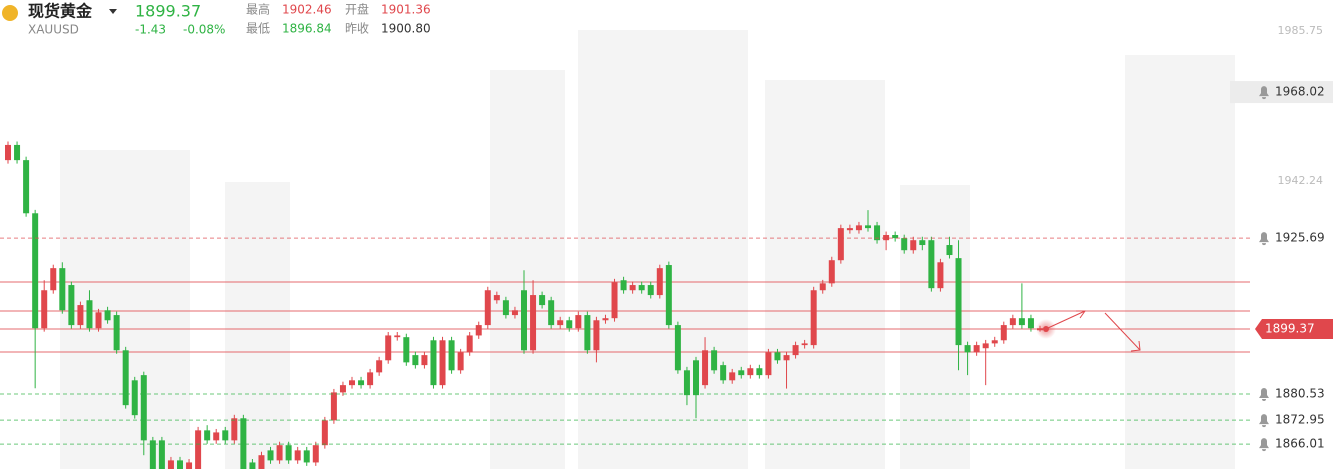 The image size is (1333, 473). Describe the element at coordinates (1300, 238) in the screenshot. I see `alert-label: 1925.69` at that location.